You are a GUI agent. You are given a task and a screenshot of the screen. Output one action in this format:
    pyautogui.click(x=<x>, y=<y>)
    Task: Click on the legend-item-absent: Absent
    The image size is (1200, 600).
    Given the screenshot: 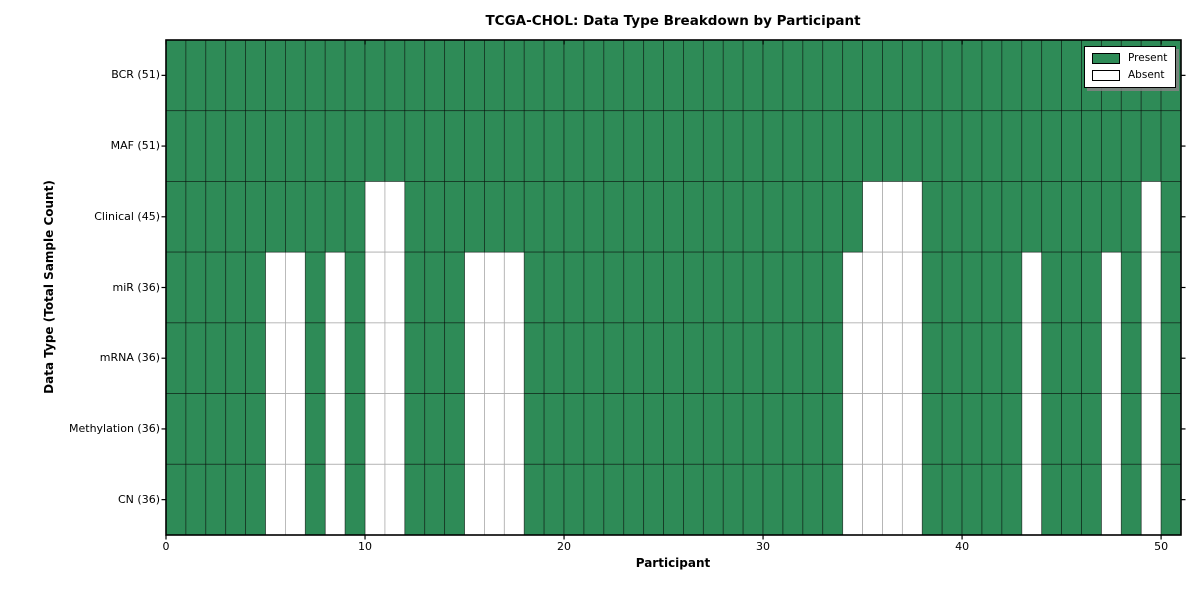 What is the action you would take?
    pyautogui.click(x=1129, y=75)
    